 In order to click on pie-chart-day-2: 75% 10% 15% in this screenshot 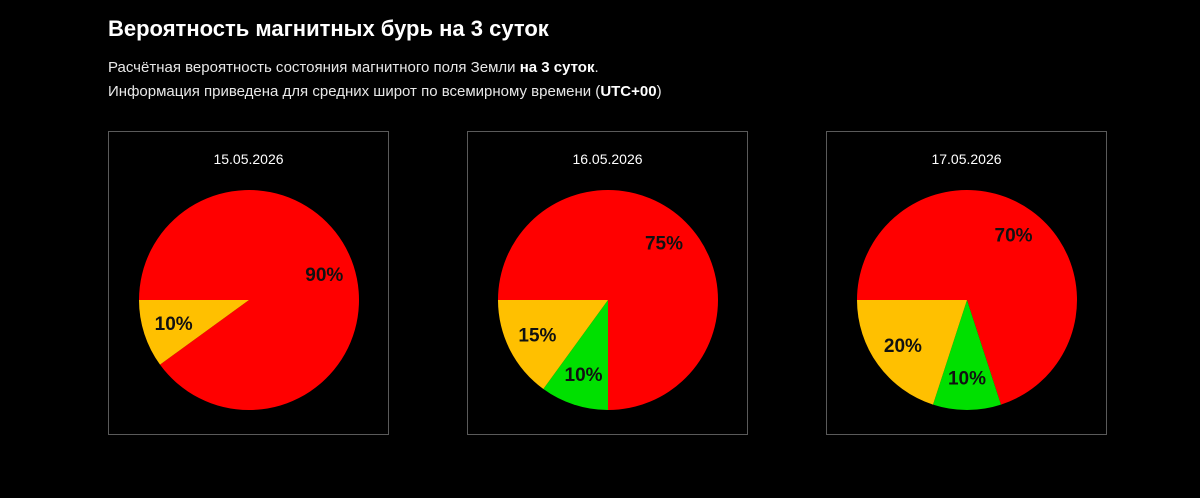, I will do `click(608, 300)`.